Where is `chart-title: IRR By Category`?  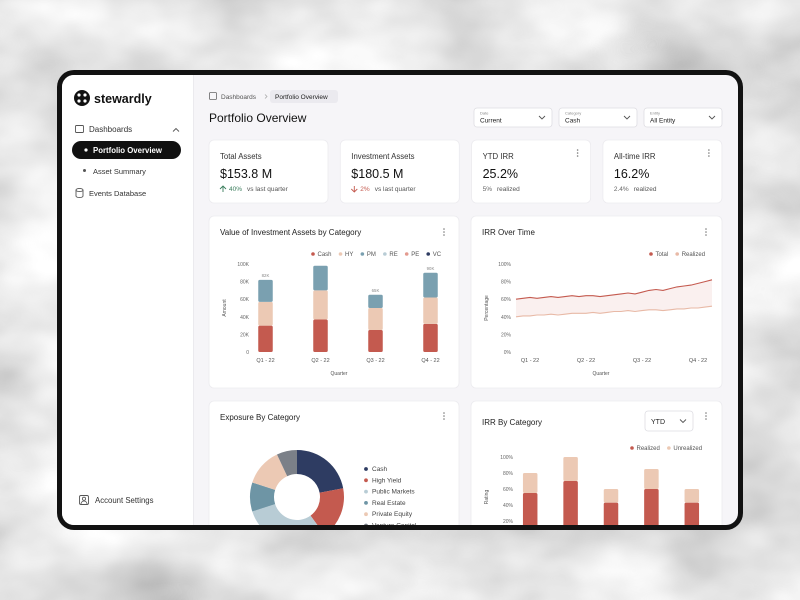
chart-title: IRR By Category is located at coordinates (512, 422).